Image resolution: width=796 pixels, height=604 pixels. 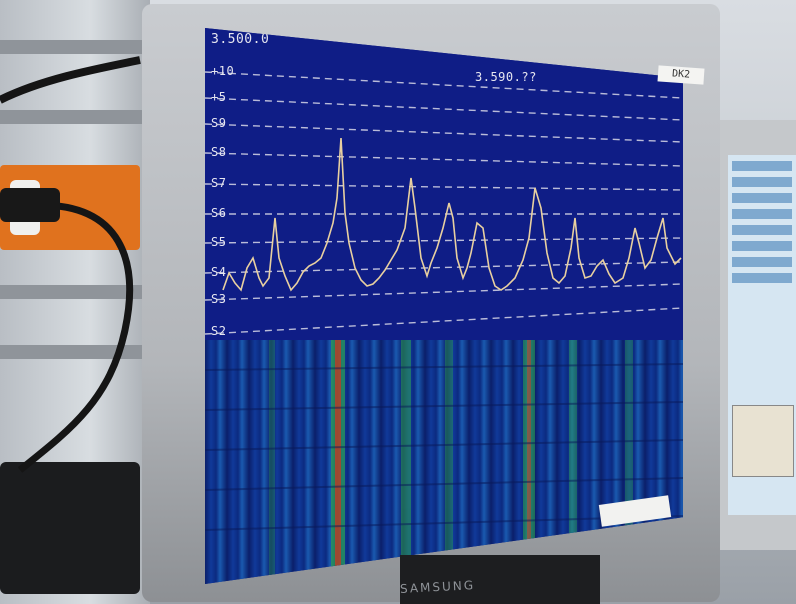 I want to click on dialog-window, so click(x=763, y=441).